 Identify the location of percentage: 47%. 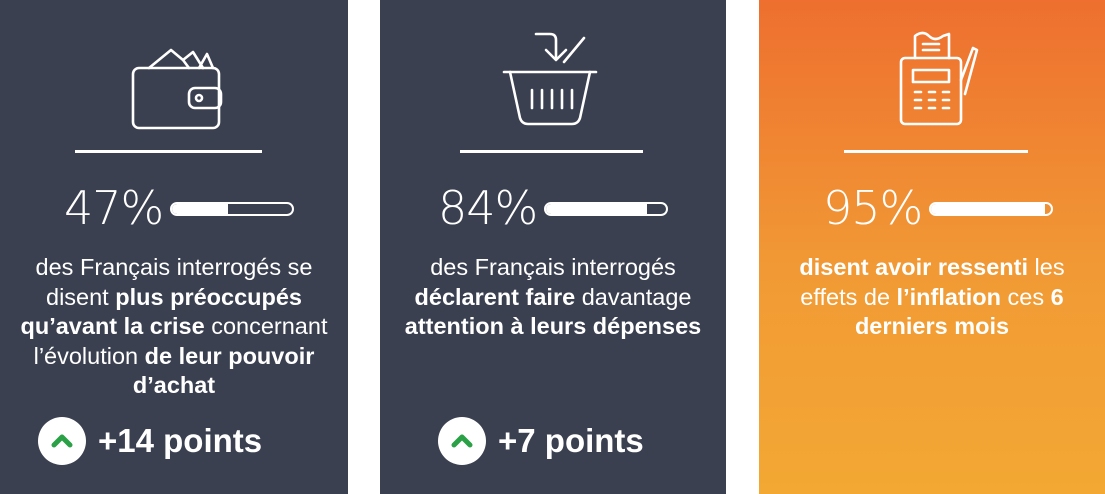
(114, 208).